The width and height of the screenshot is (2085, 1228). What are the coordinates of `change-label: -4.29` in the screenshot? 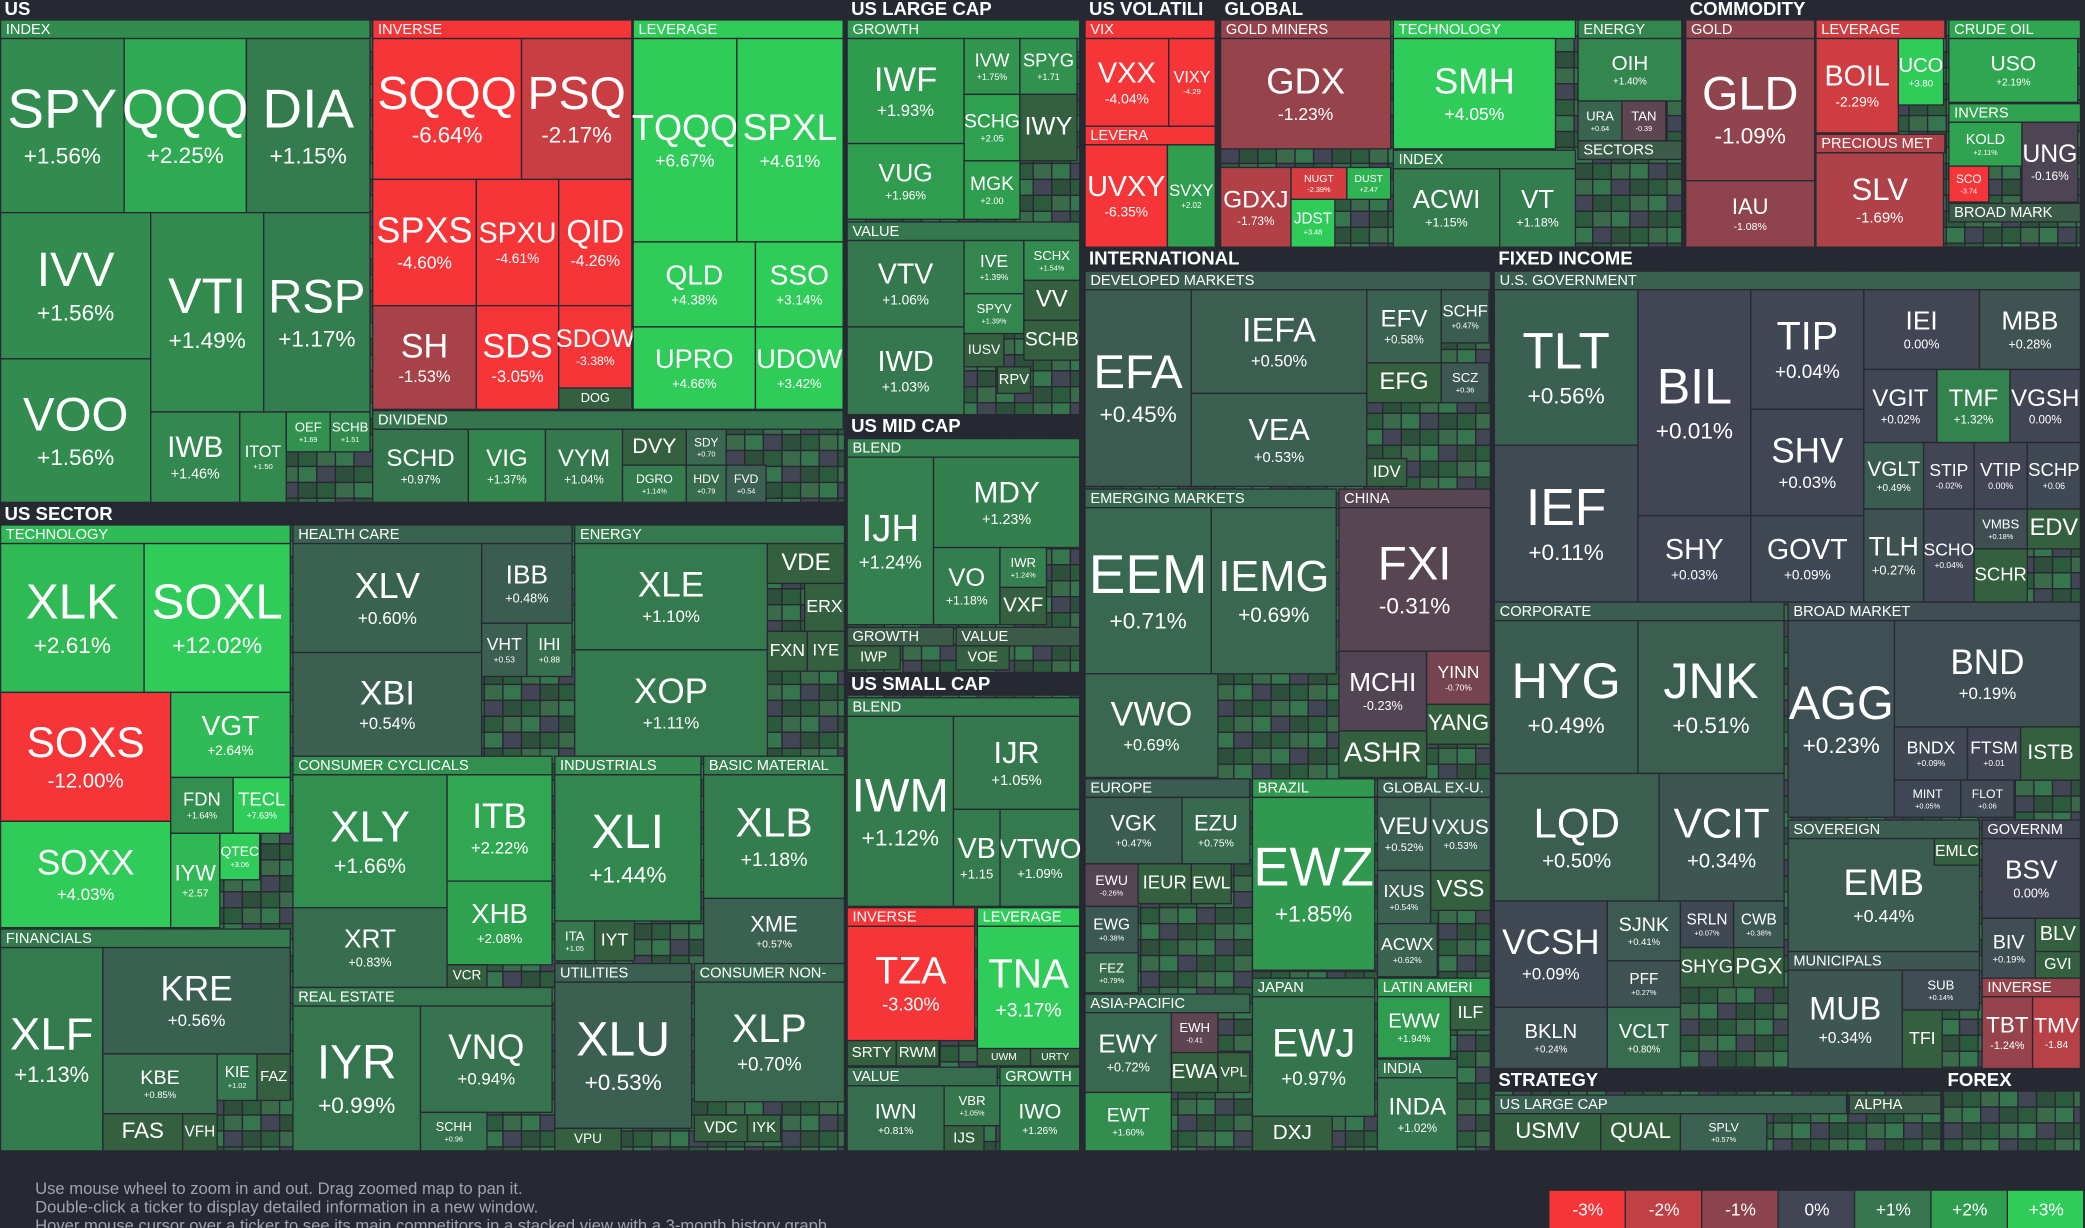 It's located at (1192, 91).